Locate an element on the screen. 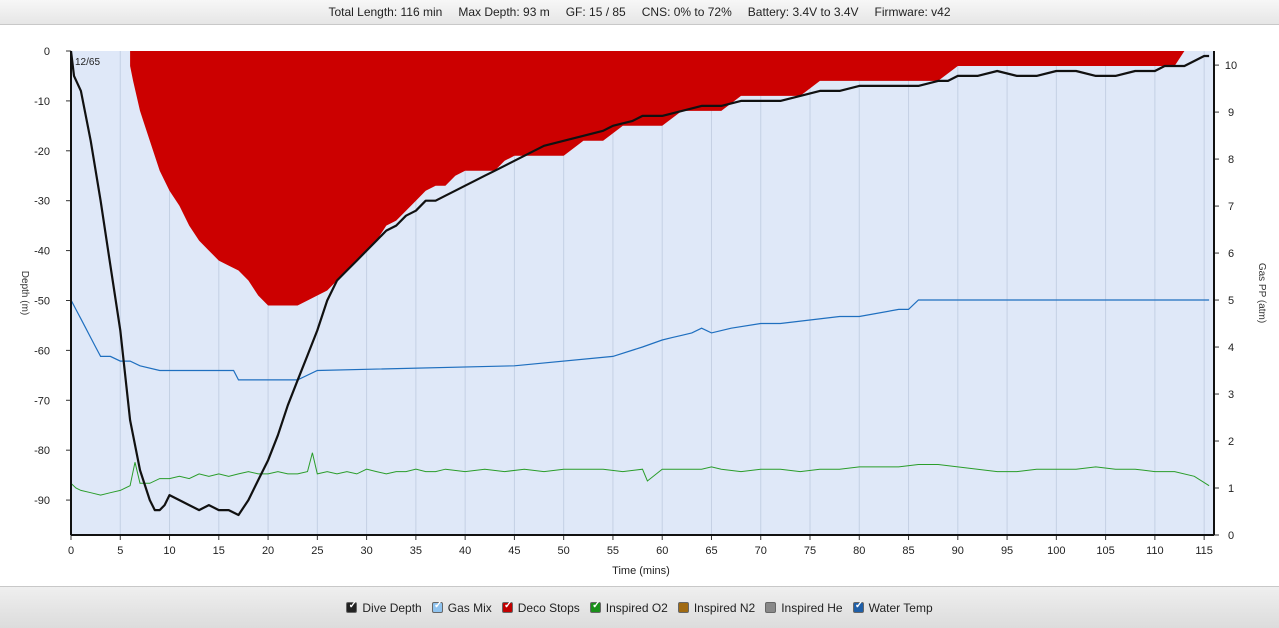 This screenshot has width=1279, height=628. y2-tick-label: 4 is located at coordinates (1231, 348).